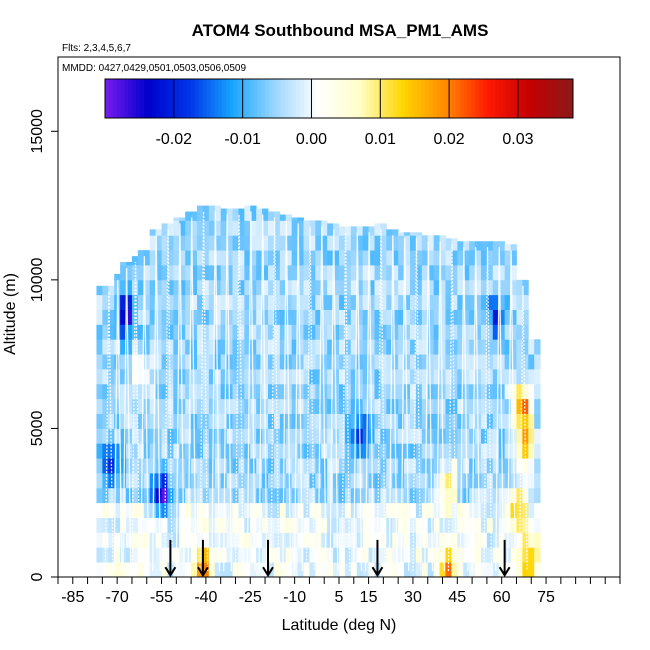  I want to click on x-tick-label: -55, so click(161, 597).